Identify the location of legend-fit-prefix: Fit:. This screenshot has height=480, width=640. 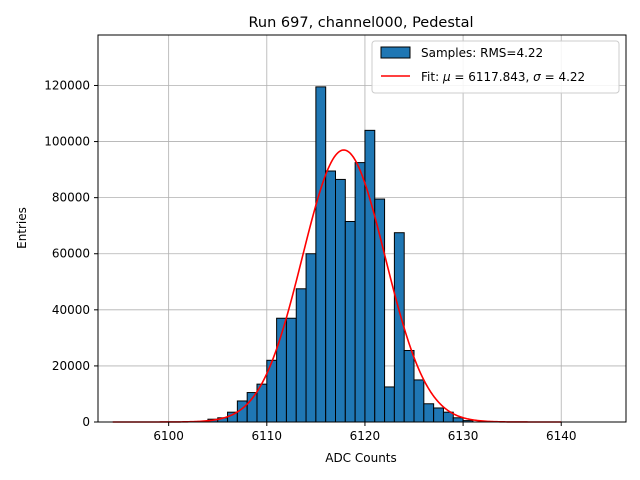
(432, 77).